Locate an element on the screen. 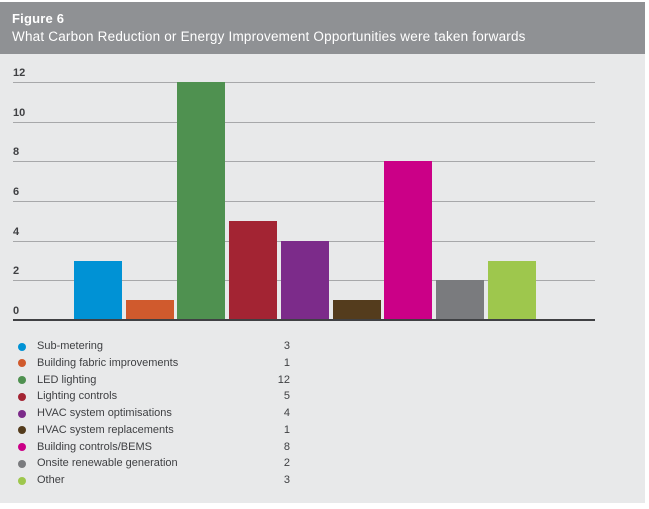 The height and width of the screenshot is (509, 649). legend-row-onsite-renewable-generation: Onsite renewable generation 2 is located at coordinates (150, 463).